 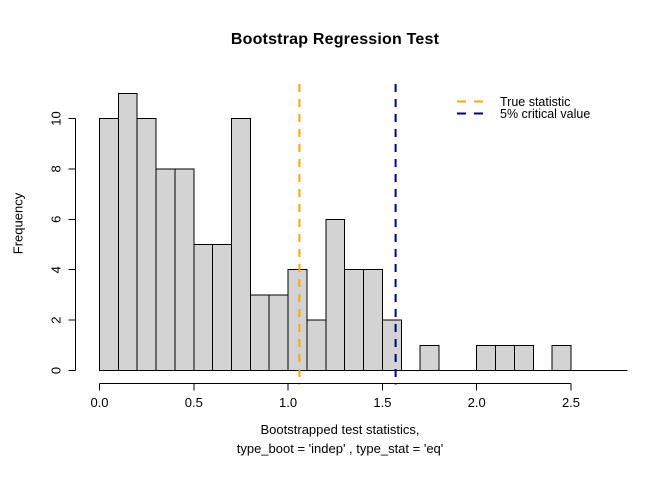 What do you see at coordinates (340, 429) in the screenshot?
I see `x-axis-label-line1: Bootstrapped test statistics,` at bounding box center [340, 429].